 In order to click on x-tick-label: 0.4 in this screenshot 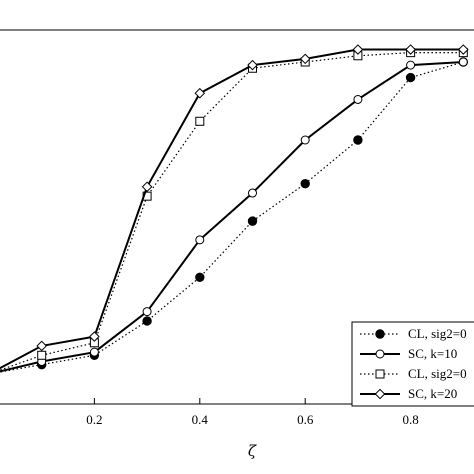, I will do `click(200, 419)`.